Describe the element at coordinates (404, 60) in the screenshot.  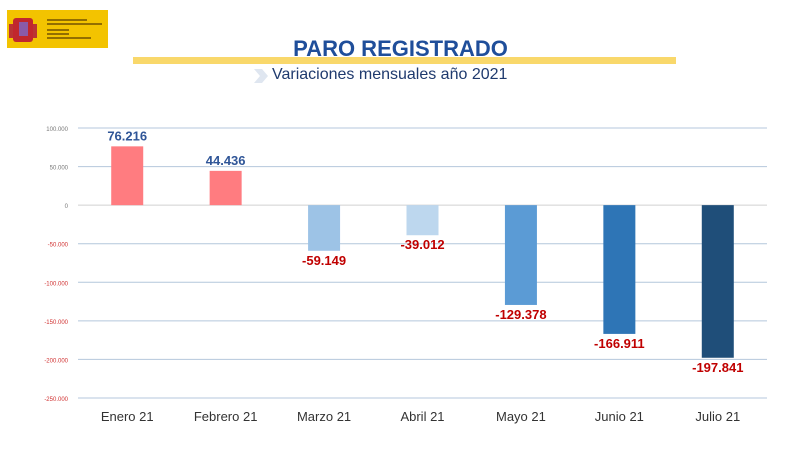
I see `title-underline` at that location.